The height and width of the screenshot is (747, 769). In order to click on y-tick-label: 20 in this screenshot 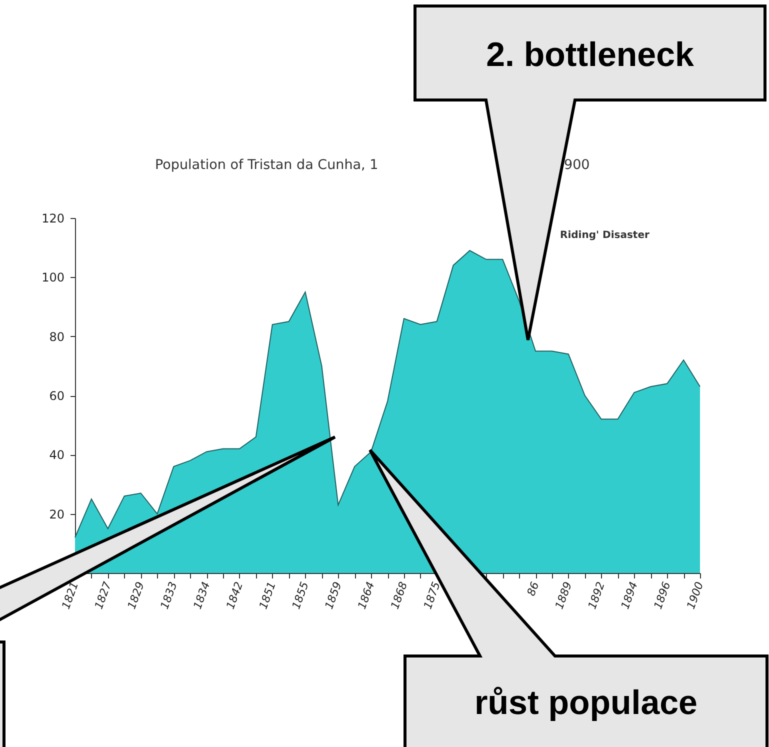, I will do `click(56, 514)`.